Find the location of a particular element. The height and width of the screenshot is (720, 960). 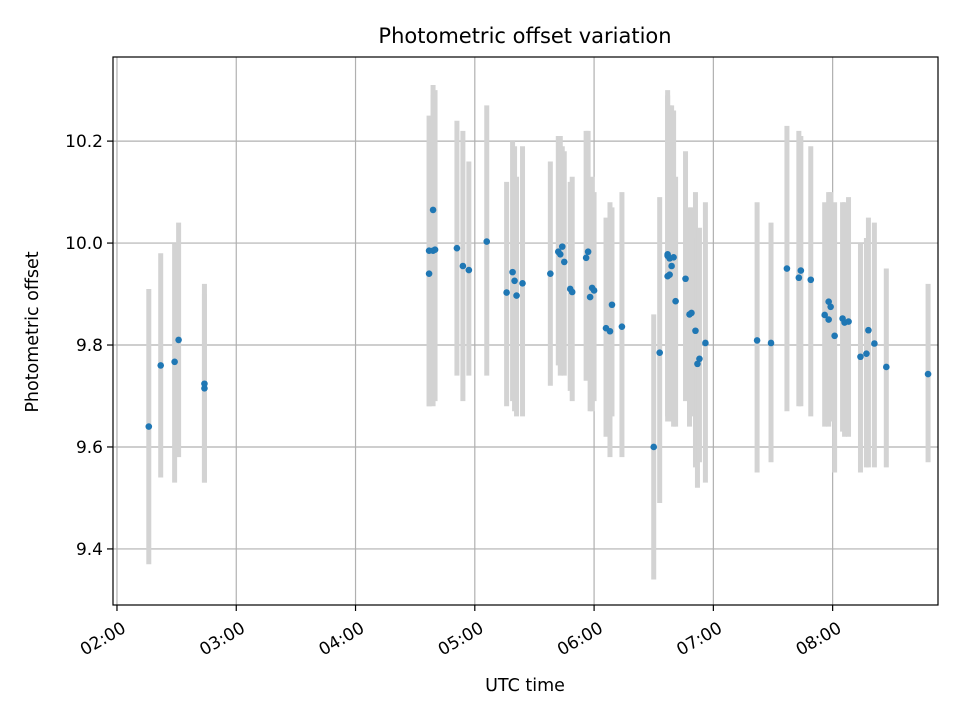

y-tick-label: 9.6 is located at coordinates (89, 448).